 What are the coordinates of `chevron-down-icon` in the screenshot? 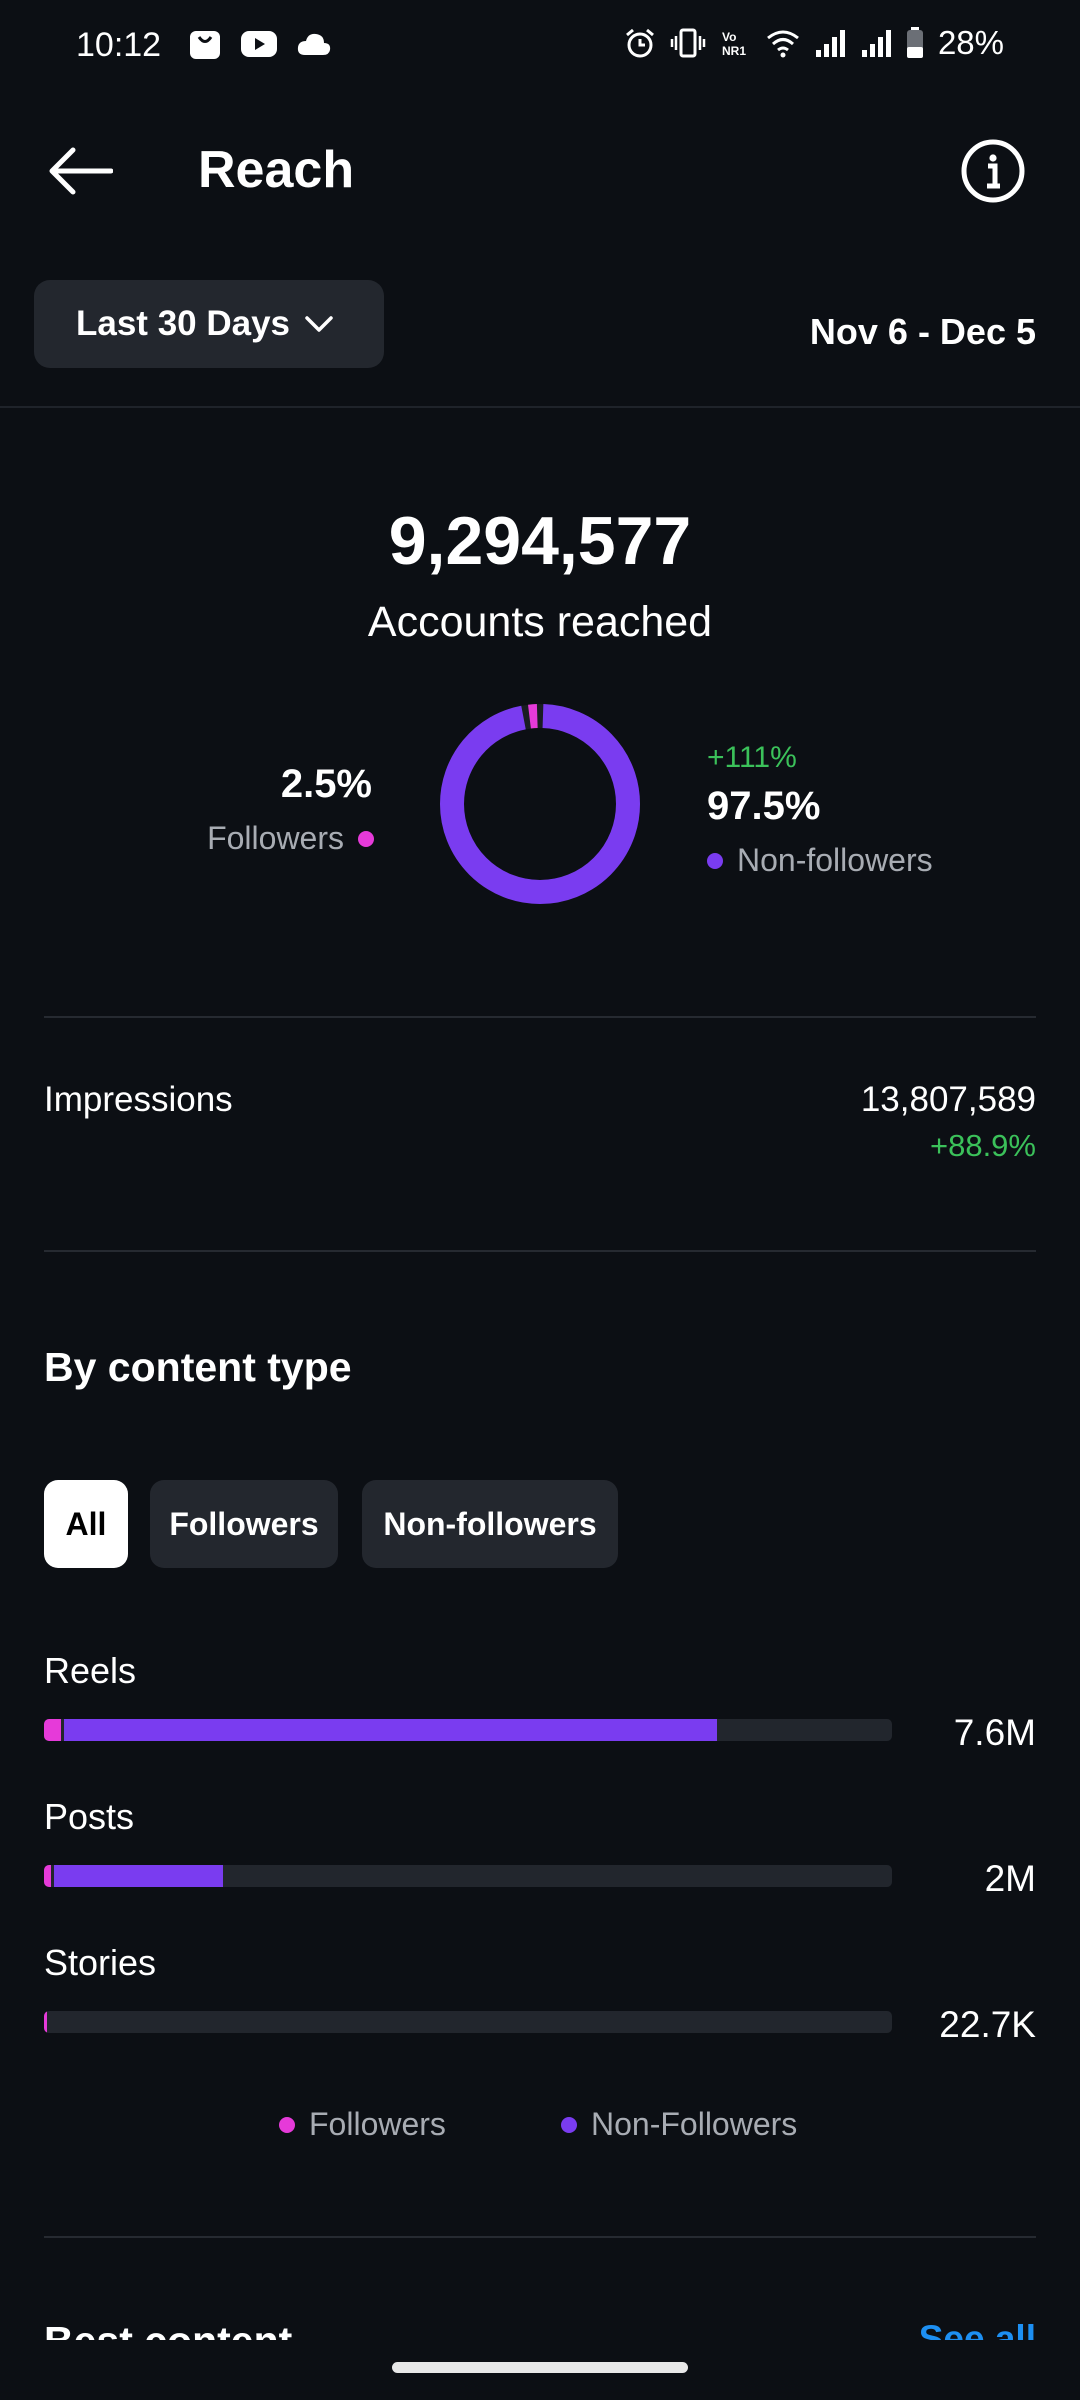 It's located at (319, 324).